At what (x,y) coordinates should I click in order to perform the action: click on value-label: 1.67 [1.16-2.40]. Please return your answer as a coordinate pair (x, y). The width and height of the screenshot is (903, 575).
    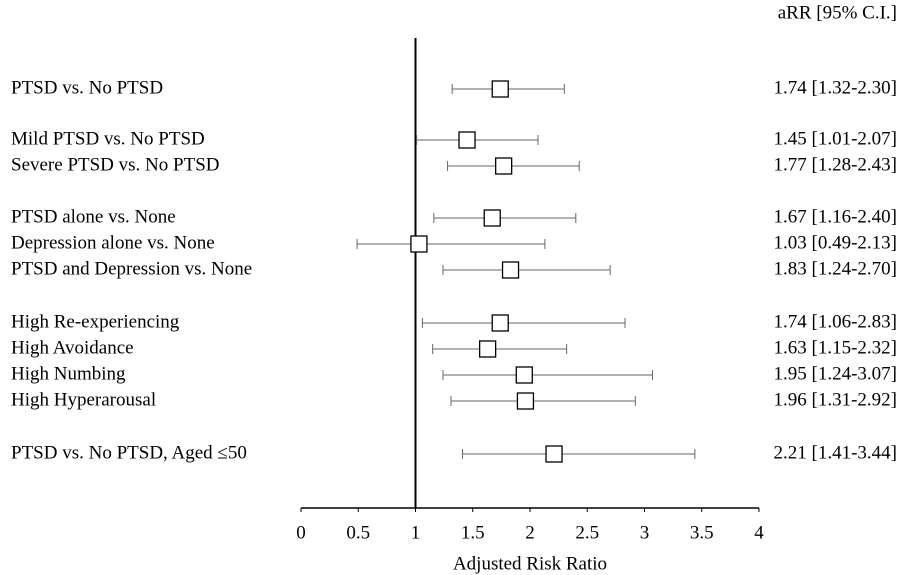
    Looking at the image, I should click on (835, 216).